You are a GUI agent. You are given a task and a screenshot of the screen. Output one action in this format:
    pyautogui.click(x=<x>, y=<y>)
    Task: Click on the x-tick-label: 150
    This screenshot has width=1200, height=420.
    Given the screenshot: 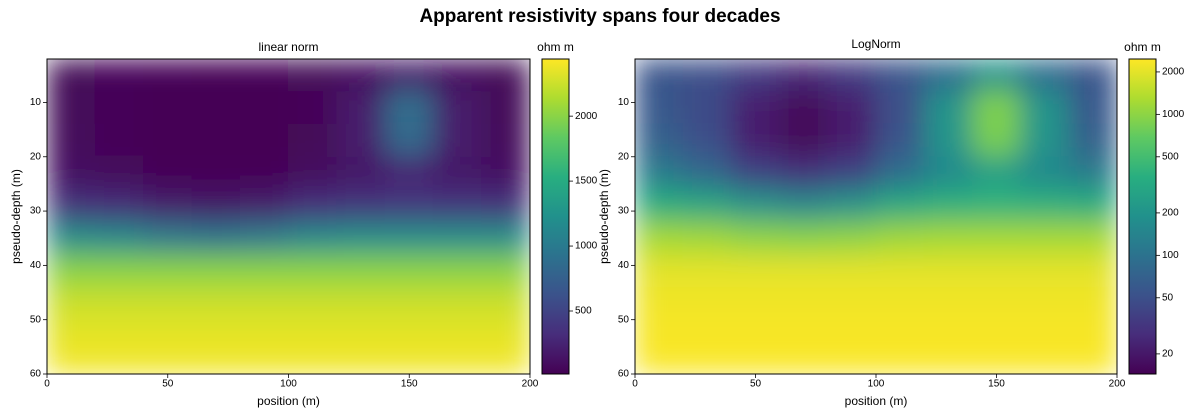 What is the action you would take?
    pyautogui.click(x=996, y=384)
    